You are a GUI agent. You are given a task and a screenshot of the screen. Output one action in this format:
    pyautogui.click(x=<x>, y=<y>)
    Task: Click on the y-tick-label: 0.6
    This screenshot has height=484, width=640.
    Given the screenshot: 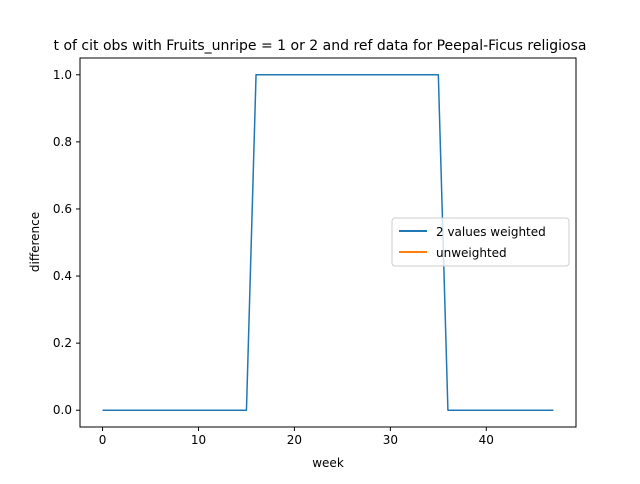 What is the action you would take?
    pyautogui.click(x=62, y=209)
    